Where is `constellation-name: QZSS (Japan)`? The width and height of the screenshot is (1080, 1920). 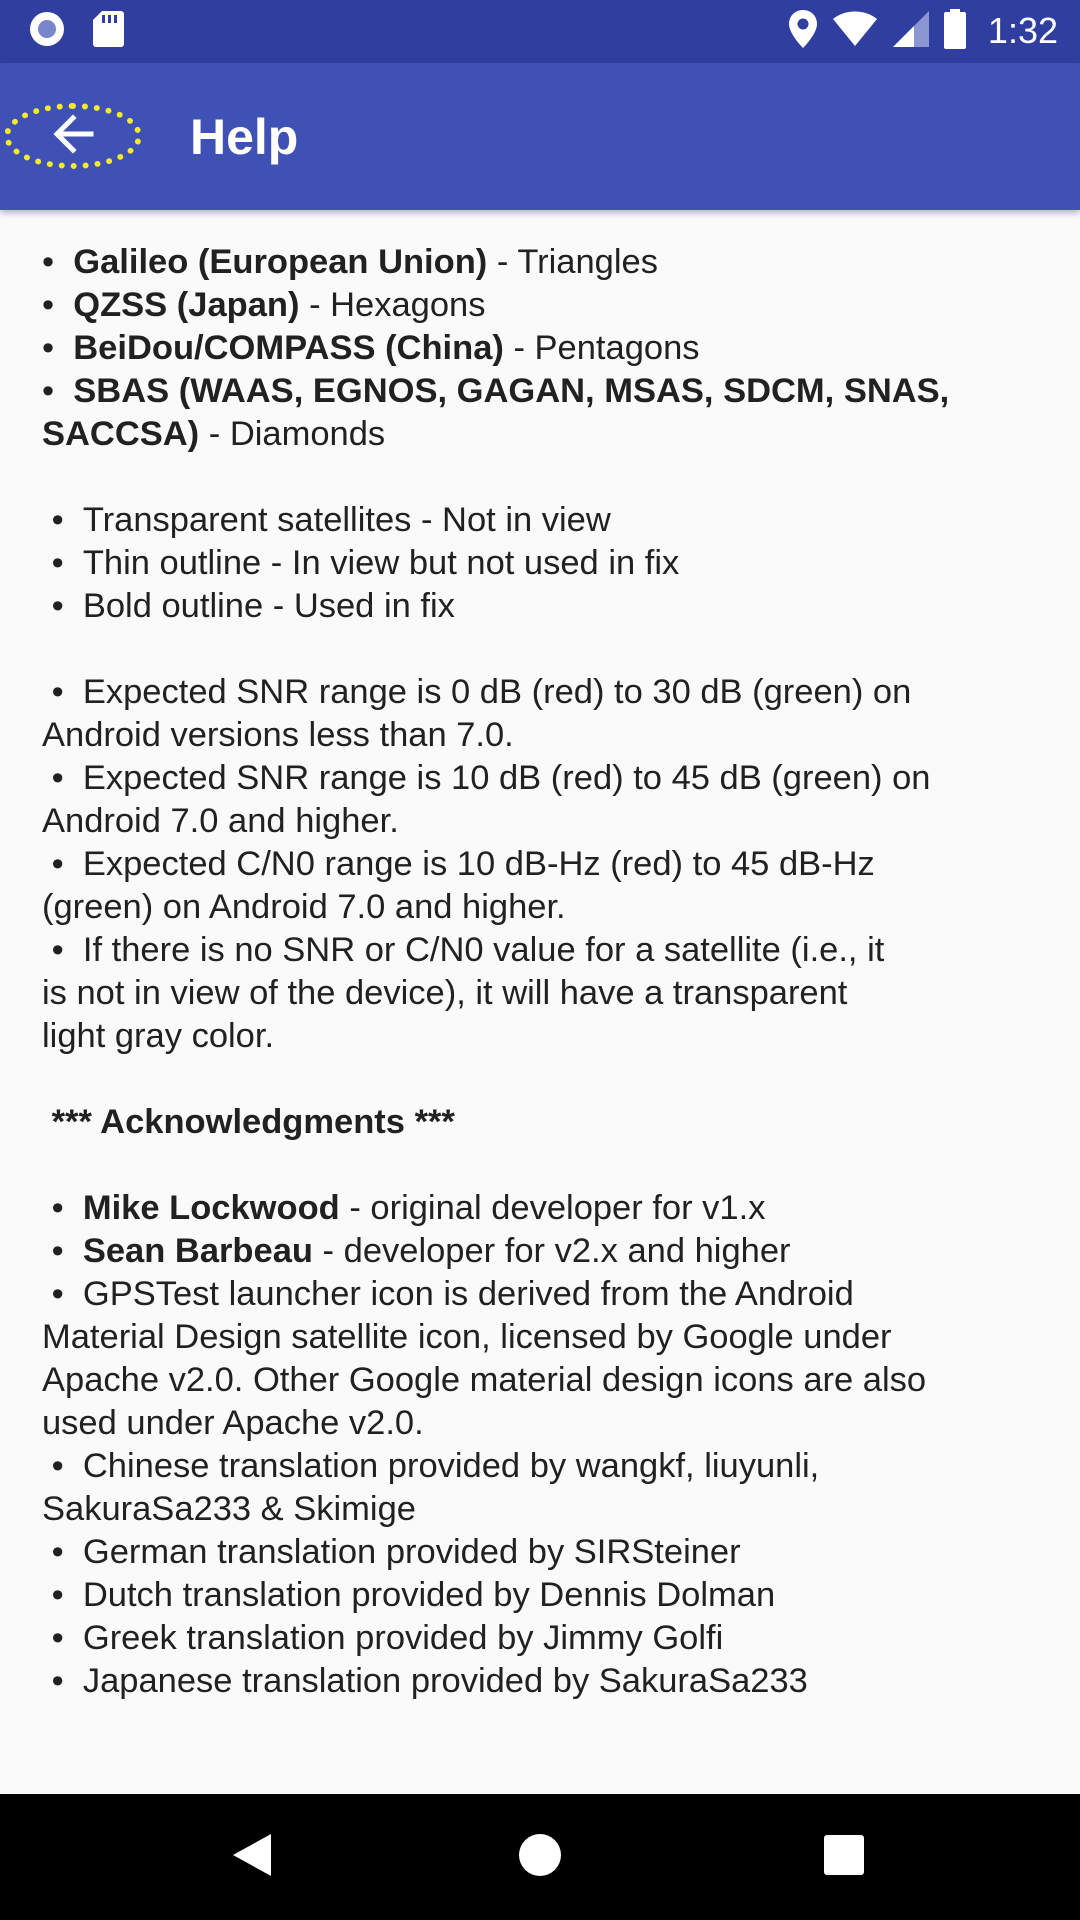
constellation-name: QZSS (Japan) is located at coordinates (186, 305).